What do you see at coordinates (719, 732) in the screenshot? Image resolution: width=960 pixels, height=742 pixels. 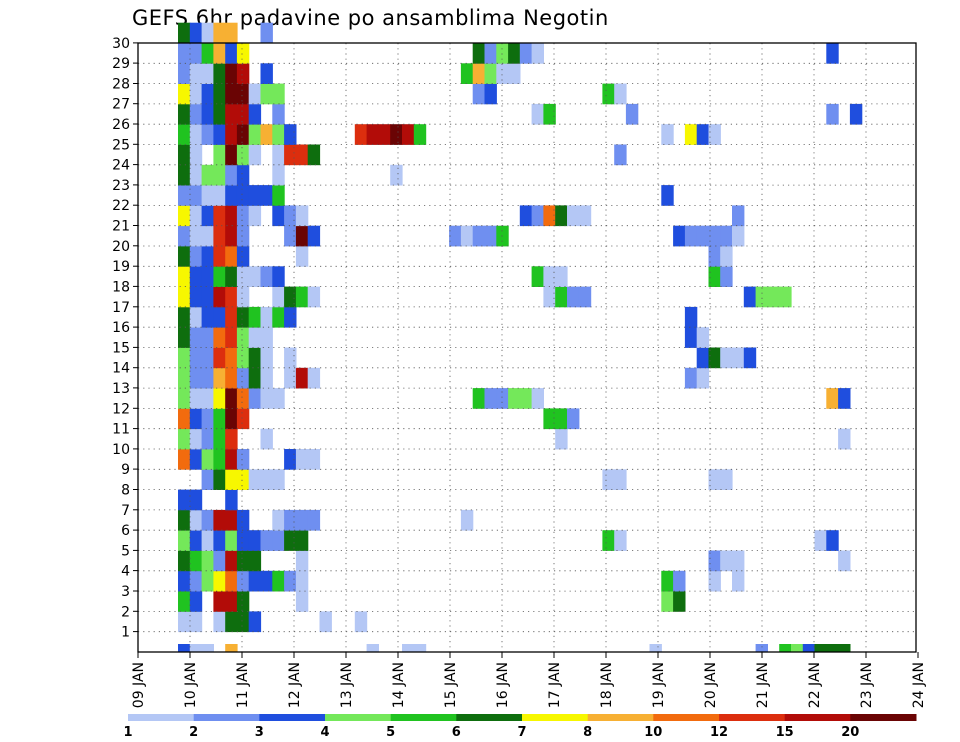 I see `colorbar-label: 12` at bounding box center [719, 732].